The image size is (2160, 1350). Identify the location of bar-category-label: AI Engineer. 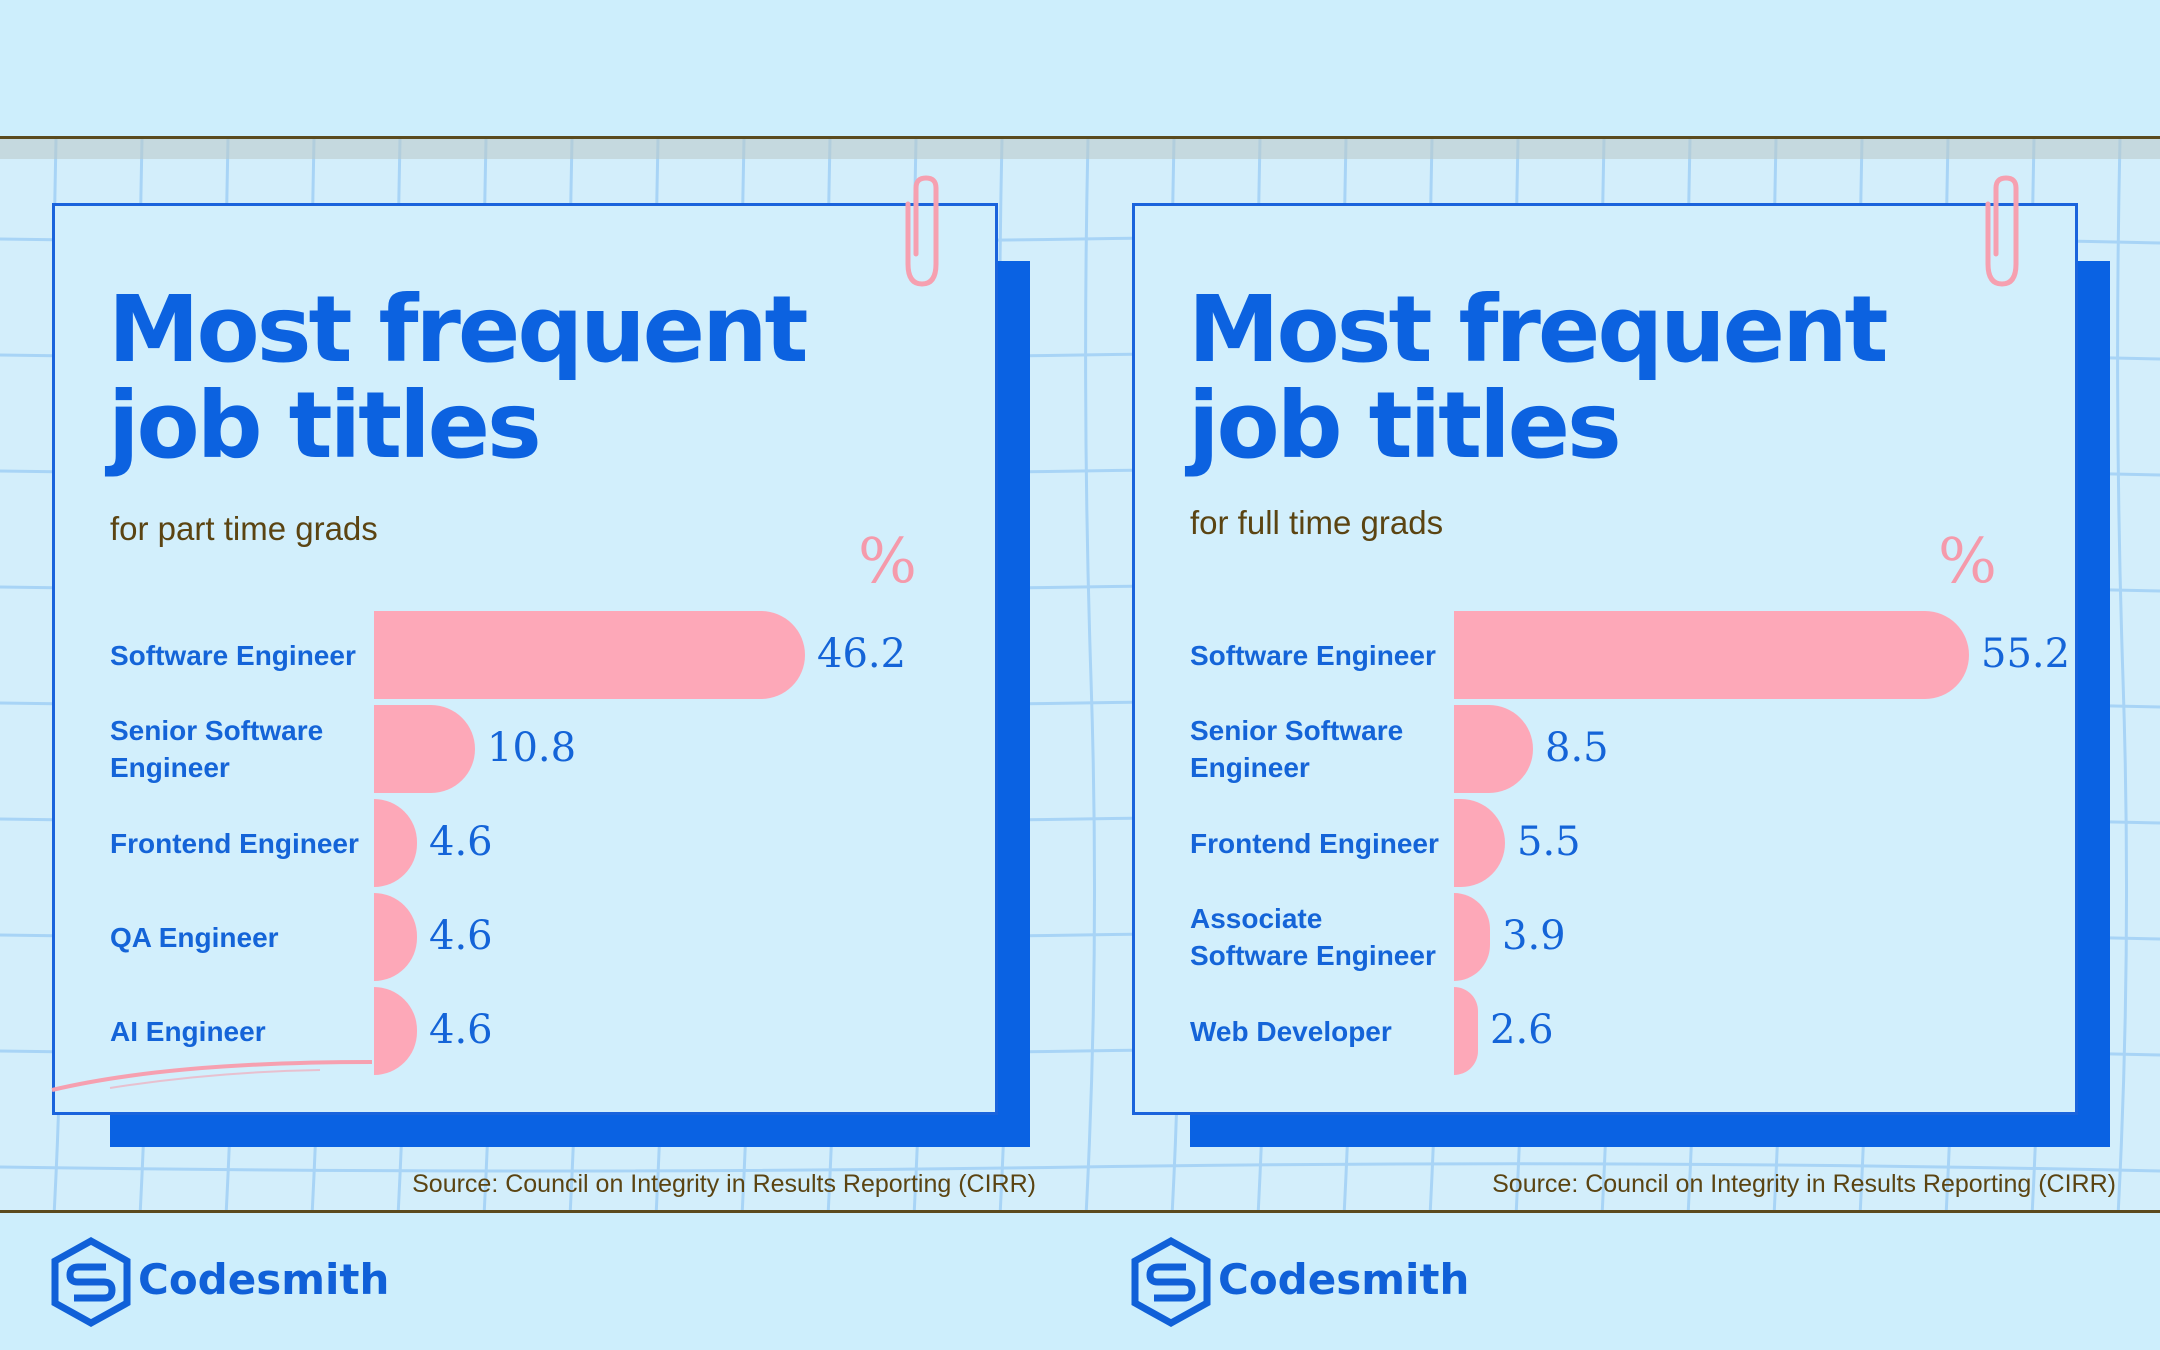
(235, 1031).